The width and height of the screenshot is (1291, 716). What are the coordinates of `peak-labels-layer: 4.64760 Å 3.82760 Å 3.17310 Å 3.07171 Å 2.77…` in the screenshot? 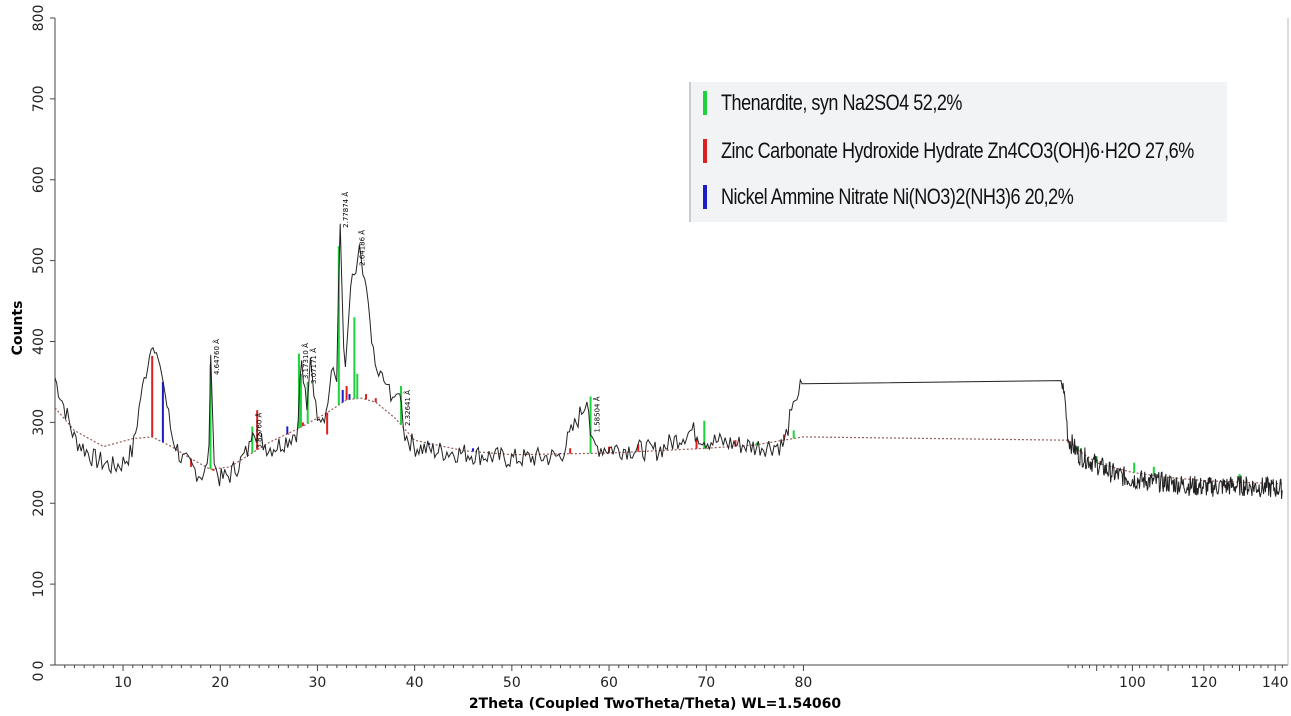 It's located at (407, 320).